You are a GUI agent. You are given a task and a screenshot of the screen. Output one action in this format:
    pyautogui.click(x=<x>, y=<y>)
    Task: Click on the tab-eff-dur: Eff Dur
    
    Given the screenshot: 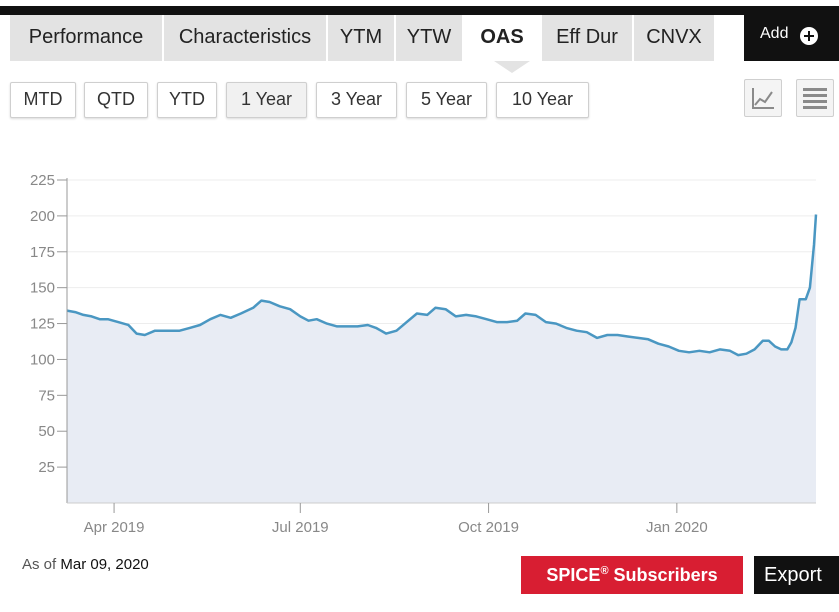 What is the action you would take?
    pyautogui.click(x=587, y=38)
    